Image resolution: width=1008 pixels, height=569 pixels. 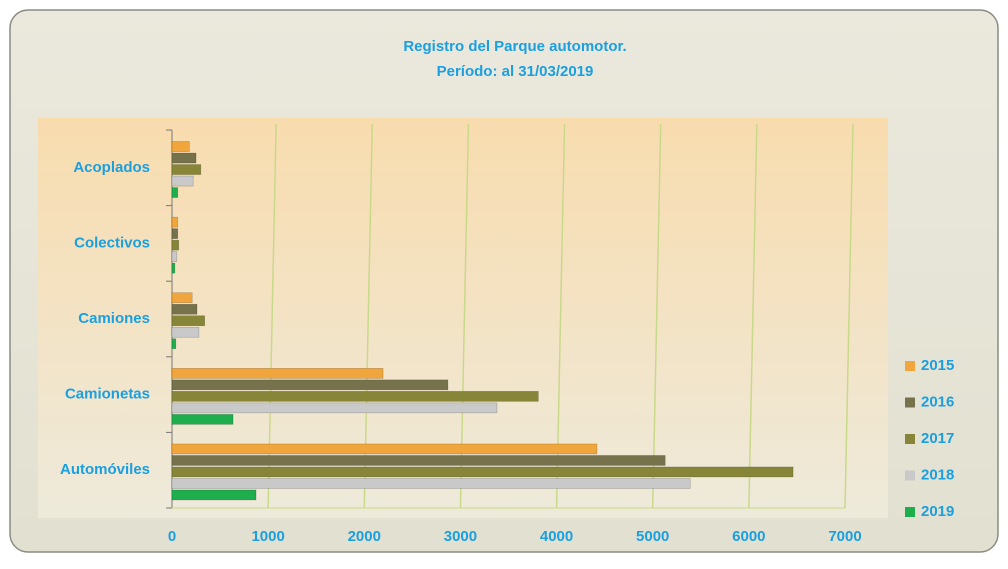 What do you see at coordinates (107, 394) in the screenshot?
I see `y-tick-label: Camionetas` at bounding box center [107, 394].